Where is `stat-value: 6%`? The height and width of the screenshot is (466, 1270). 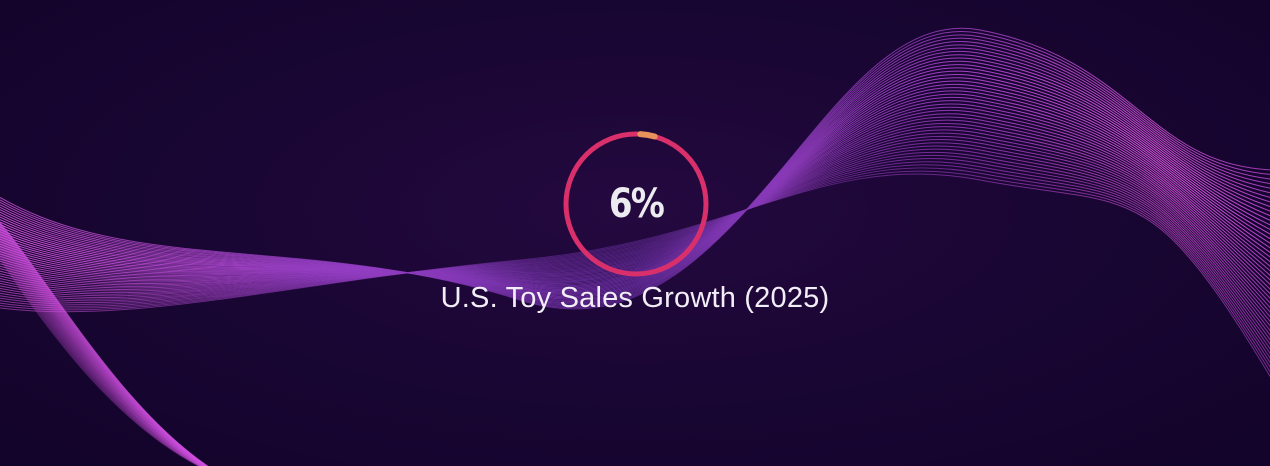
stat-value: 6% is located at coordinates (636, 204).